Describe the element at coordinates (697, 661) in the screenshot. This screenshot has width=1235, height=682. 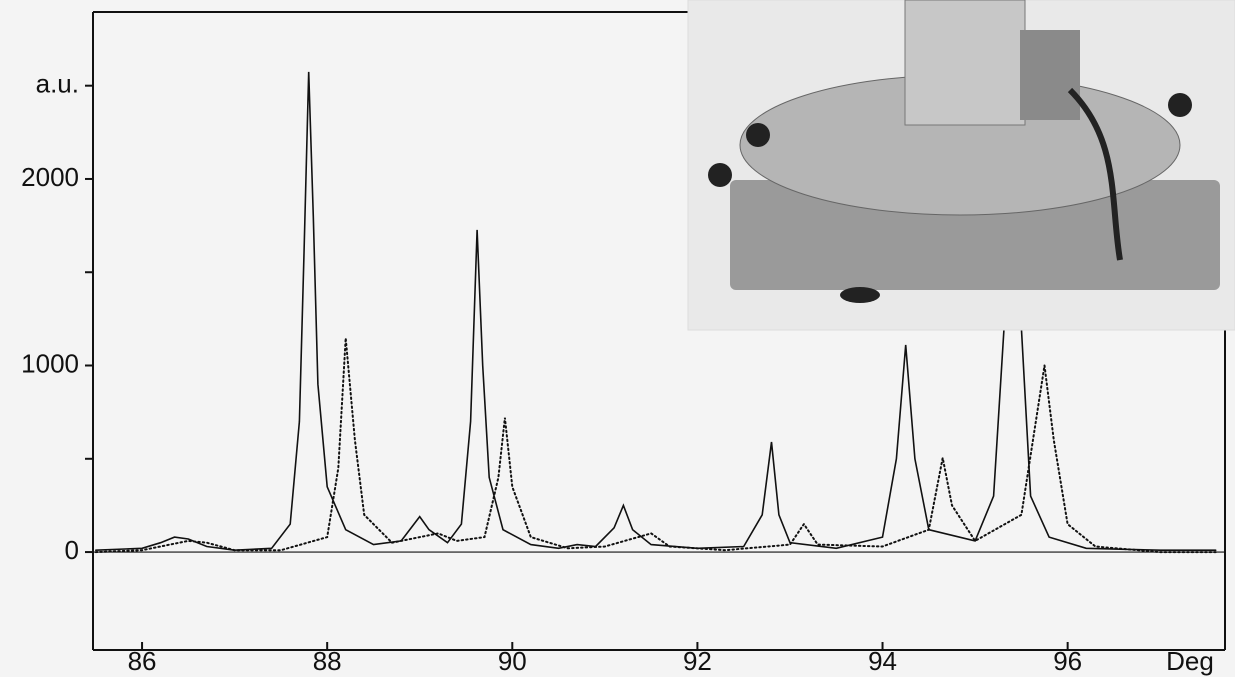
I see `x-tick-label: 92` at that location.